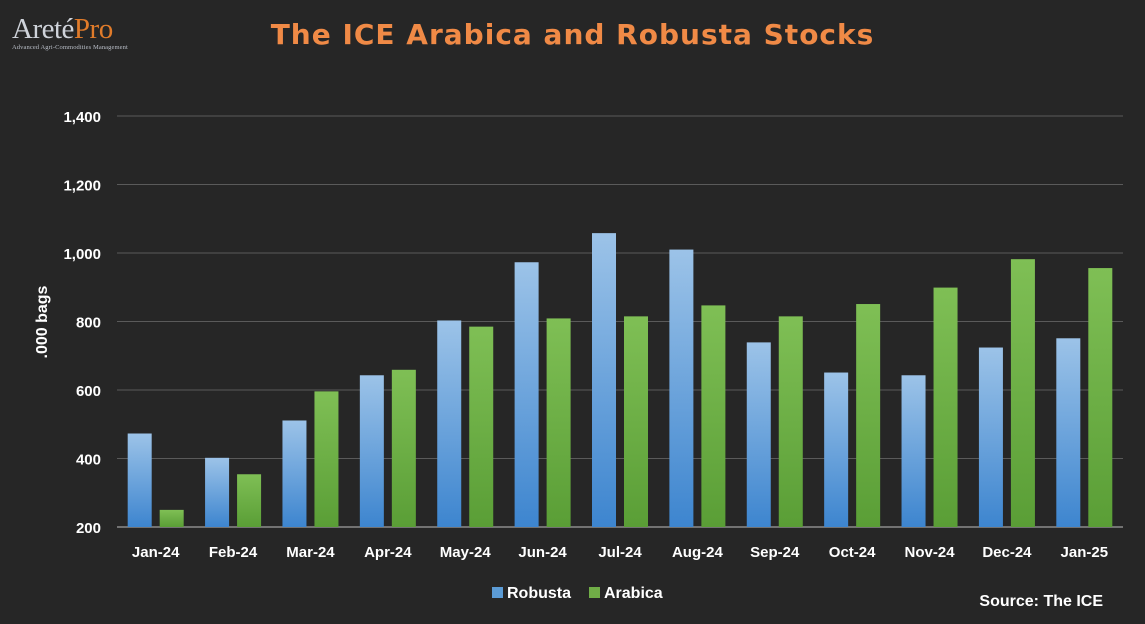 The width and height of the screenshot is (1145, 624). I want to click on x-tick-label: Dec-24, so click(1007, 552).